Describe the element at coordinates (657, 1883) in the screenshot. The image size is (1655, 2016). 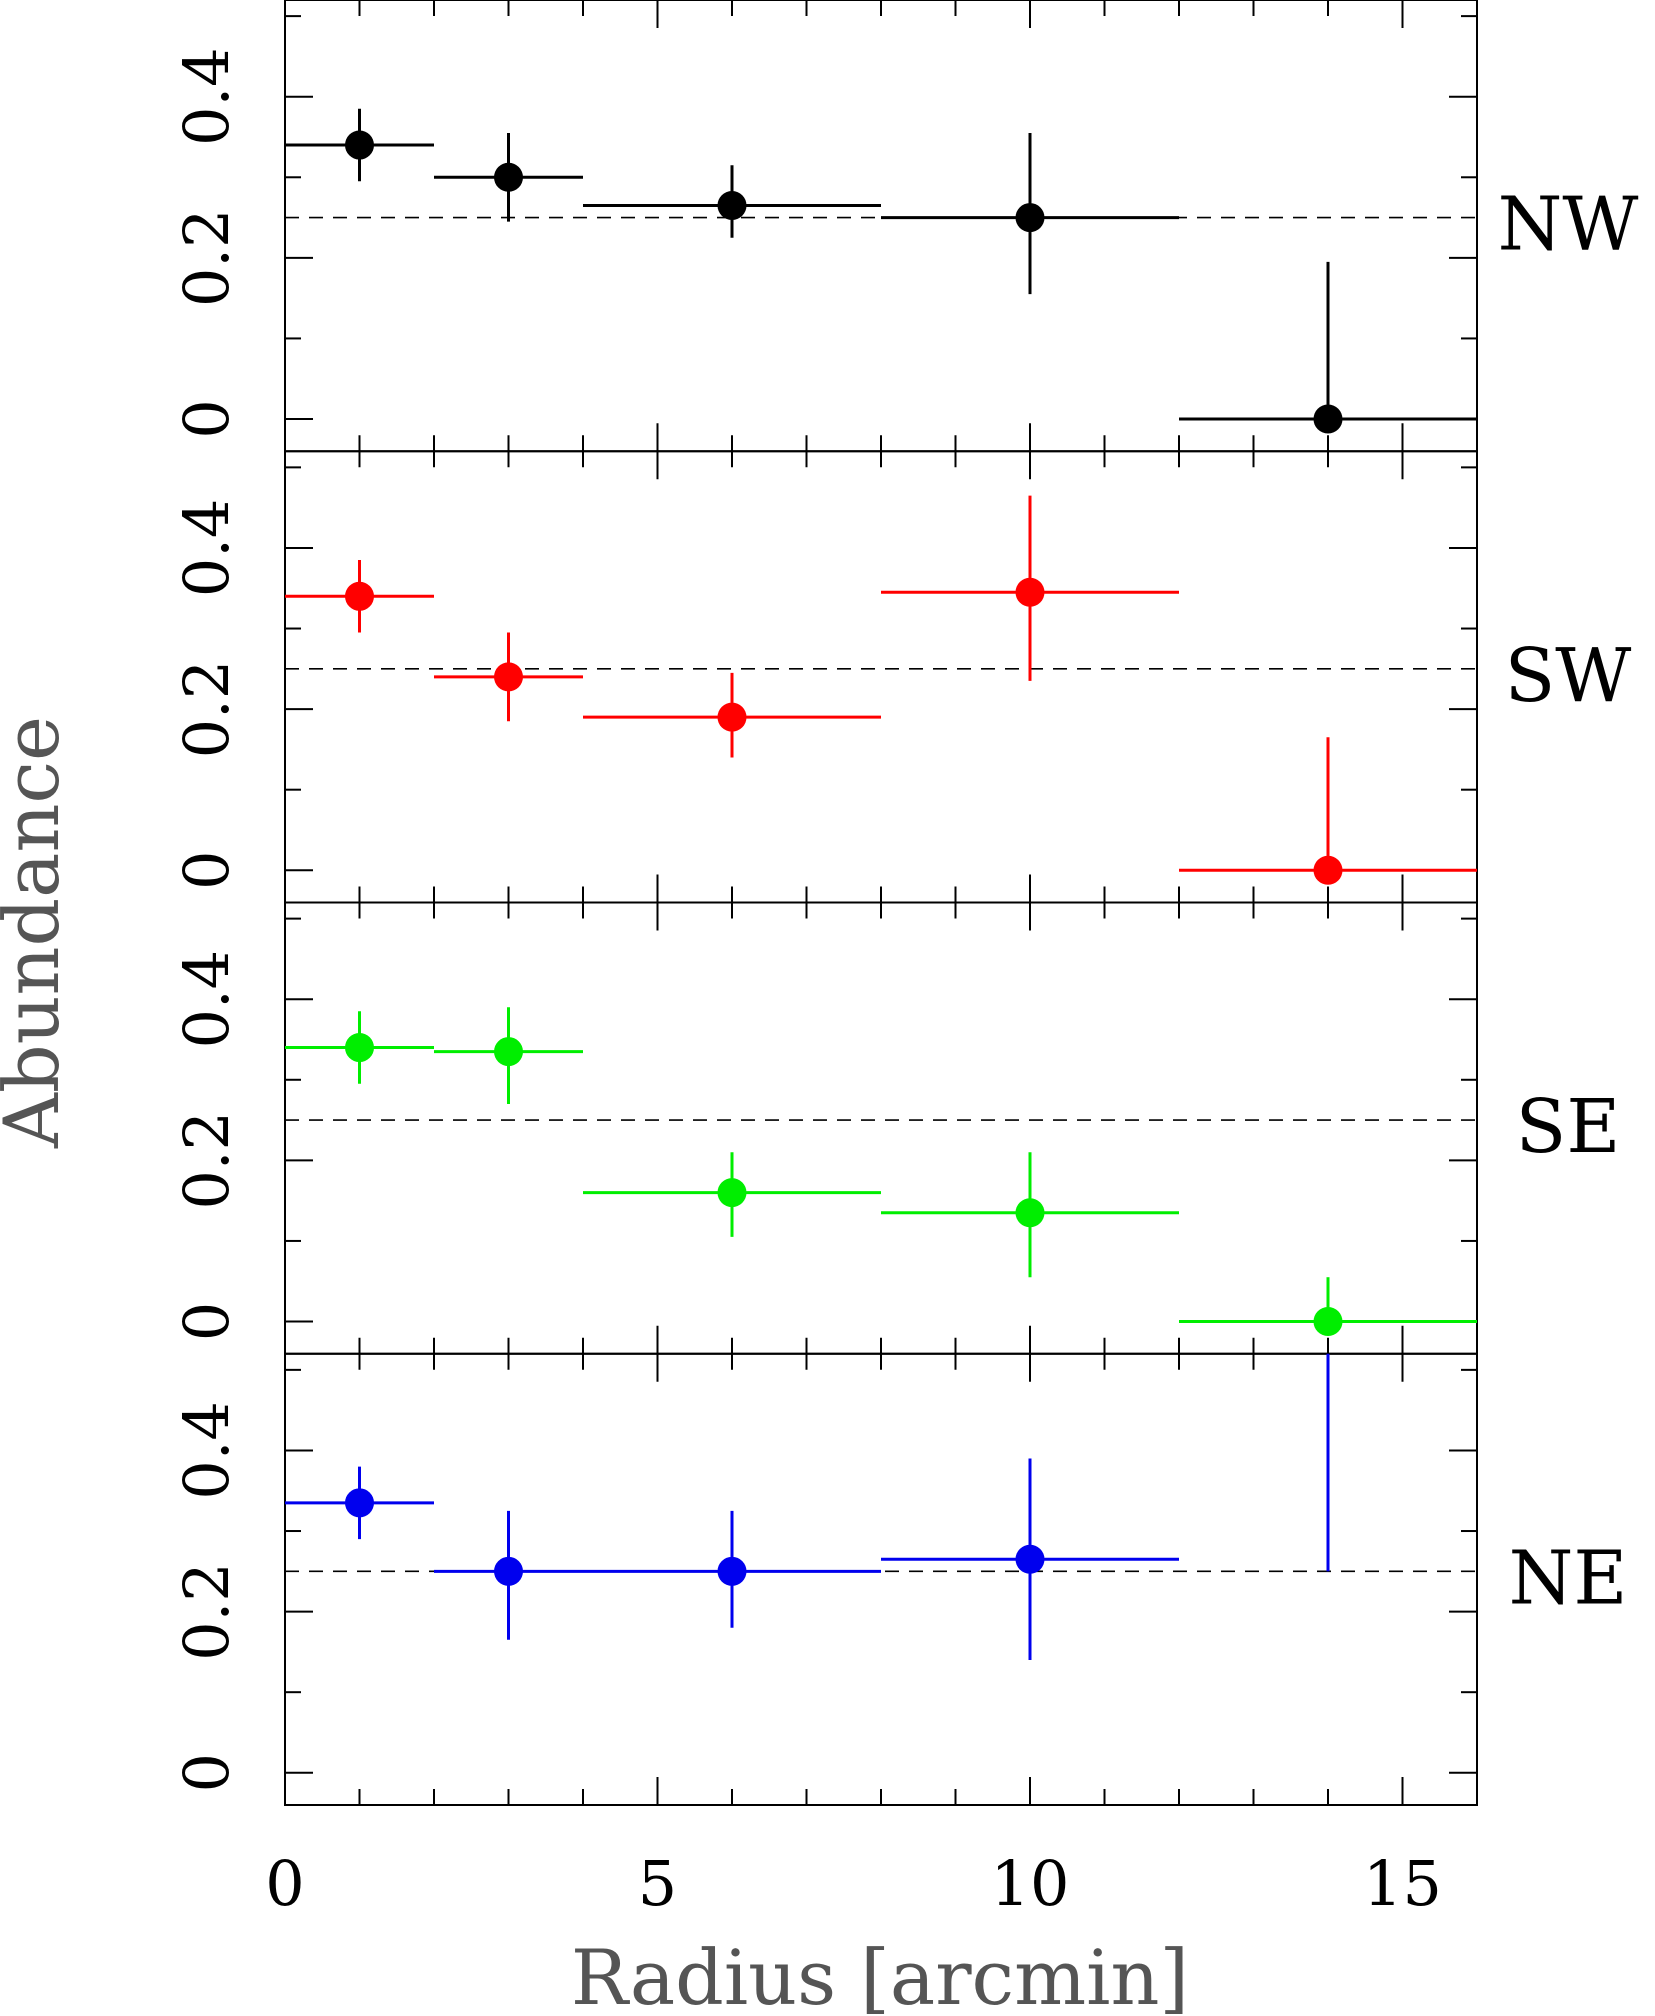
I see `x-tick-label: 5` at that location.